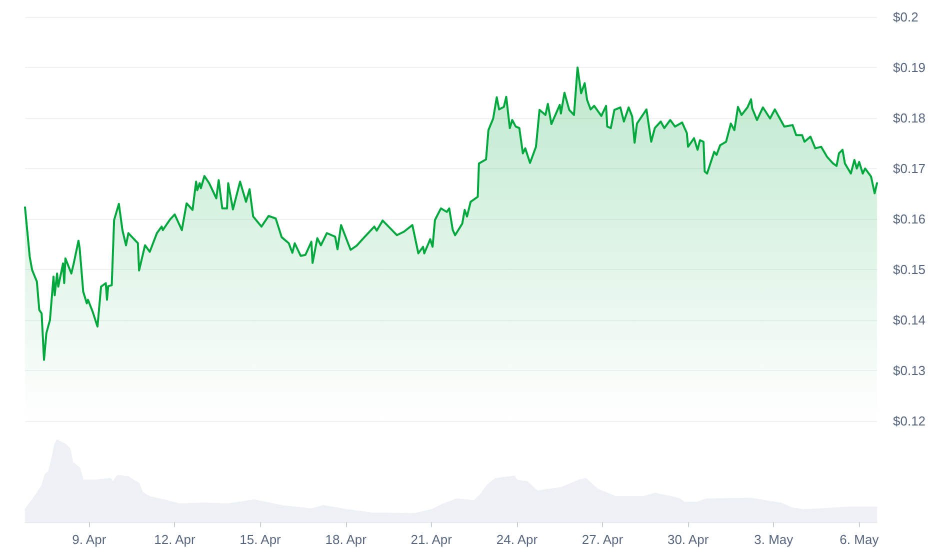  I want to click on y-tick-label: $0.14, so click(909, 320).